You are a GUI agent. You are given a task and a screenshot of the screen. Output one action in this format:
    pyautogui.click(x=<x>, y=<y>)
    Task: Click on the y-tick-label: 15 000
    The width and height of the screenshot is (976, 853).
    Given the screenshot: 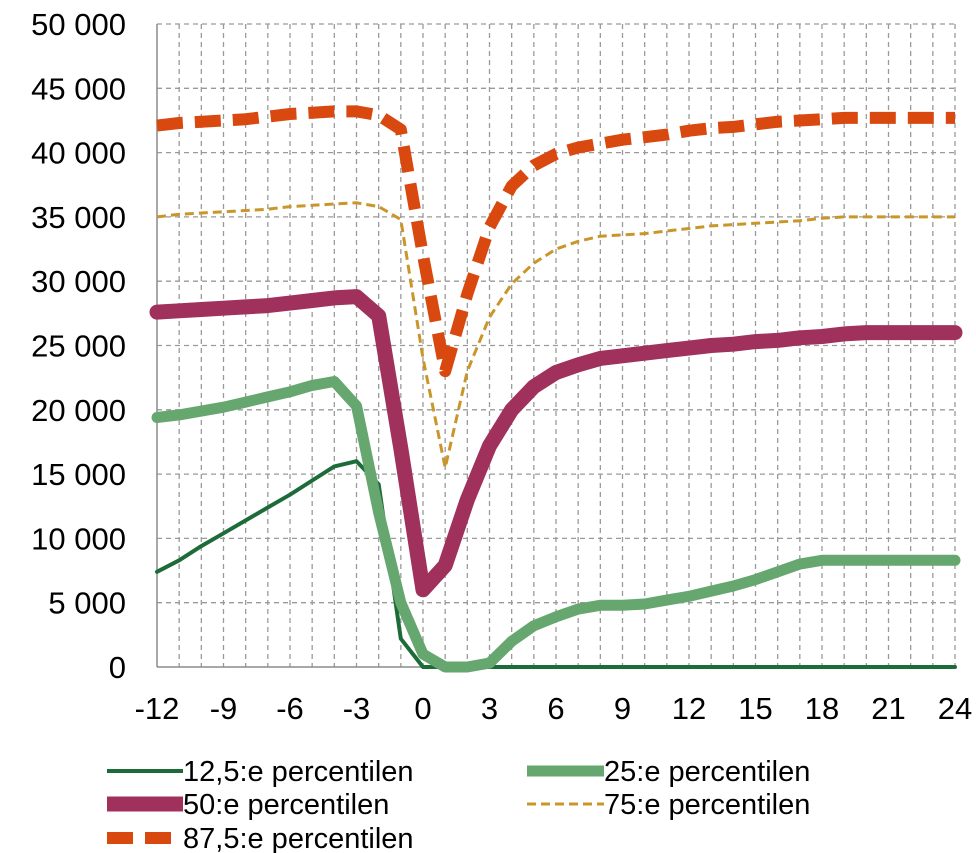 What is the action you would take?
    pyautogui.click(x=78, y=474)
    